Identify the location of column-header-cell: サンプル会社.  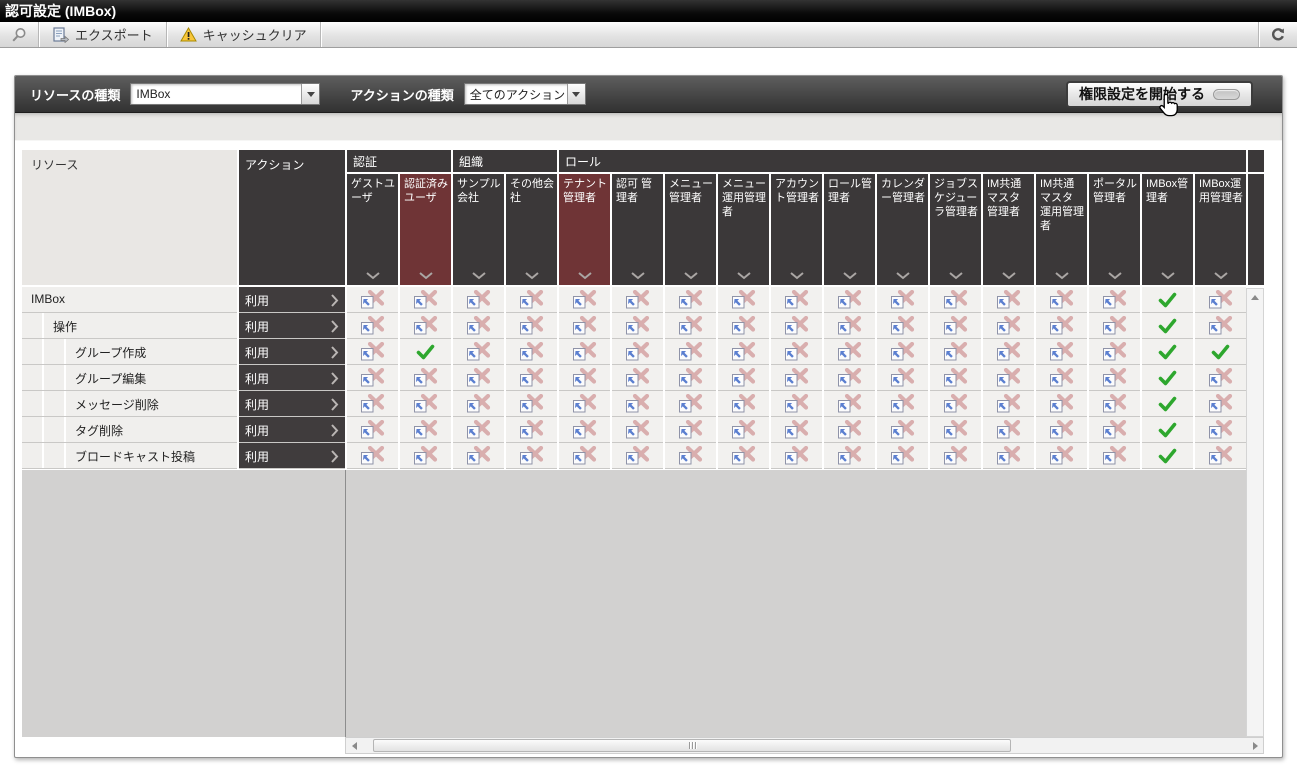
(478, 229).